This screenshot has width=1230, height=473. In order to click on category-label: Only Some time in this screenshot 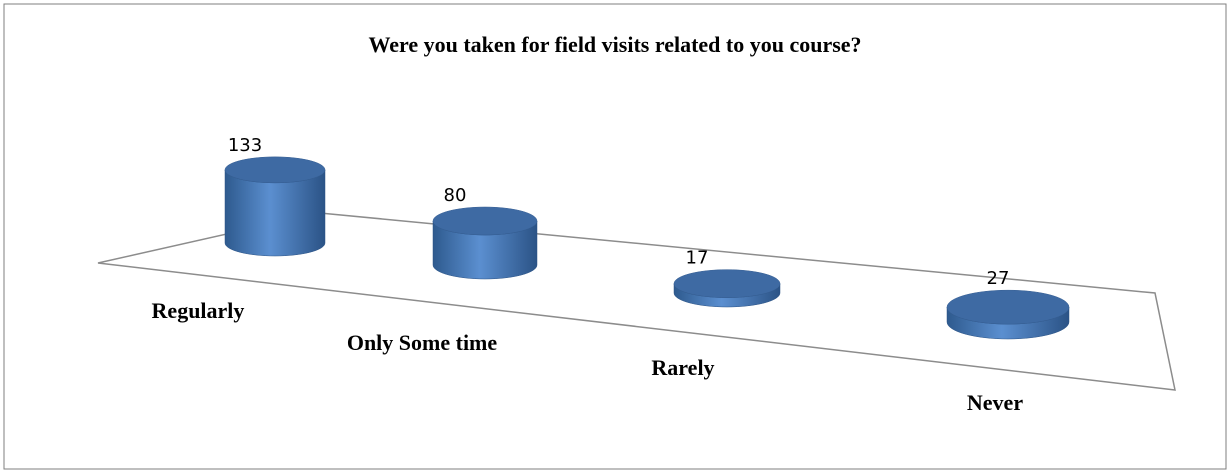, I will do `click(422, 342)`.